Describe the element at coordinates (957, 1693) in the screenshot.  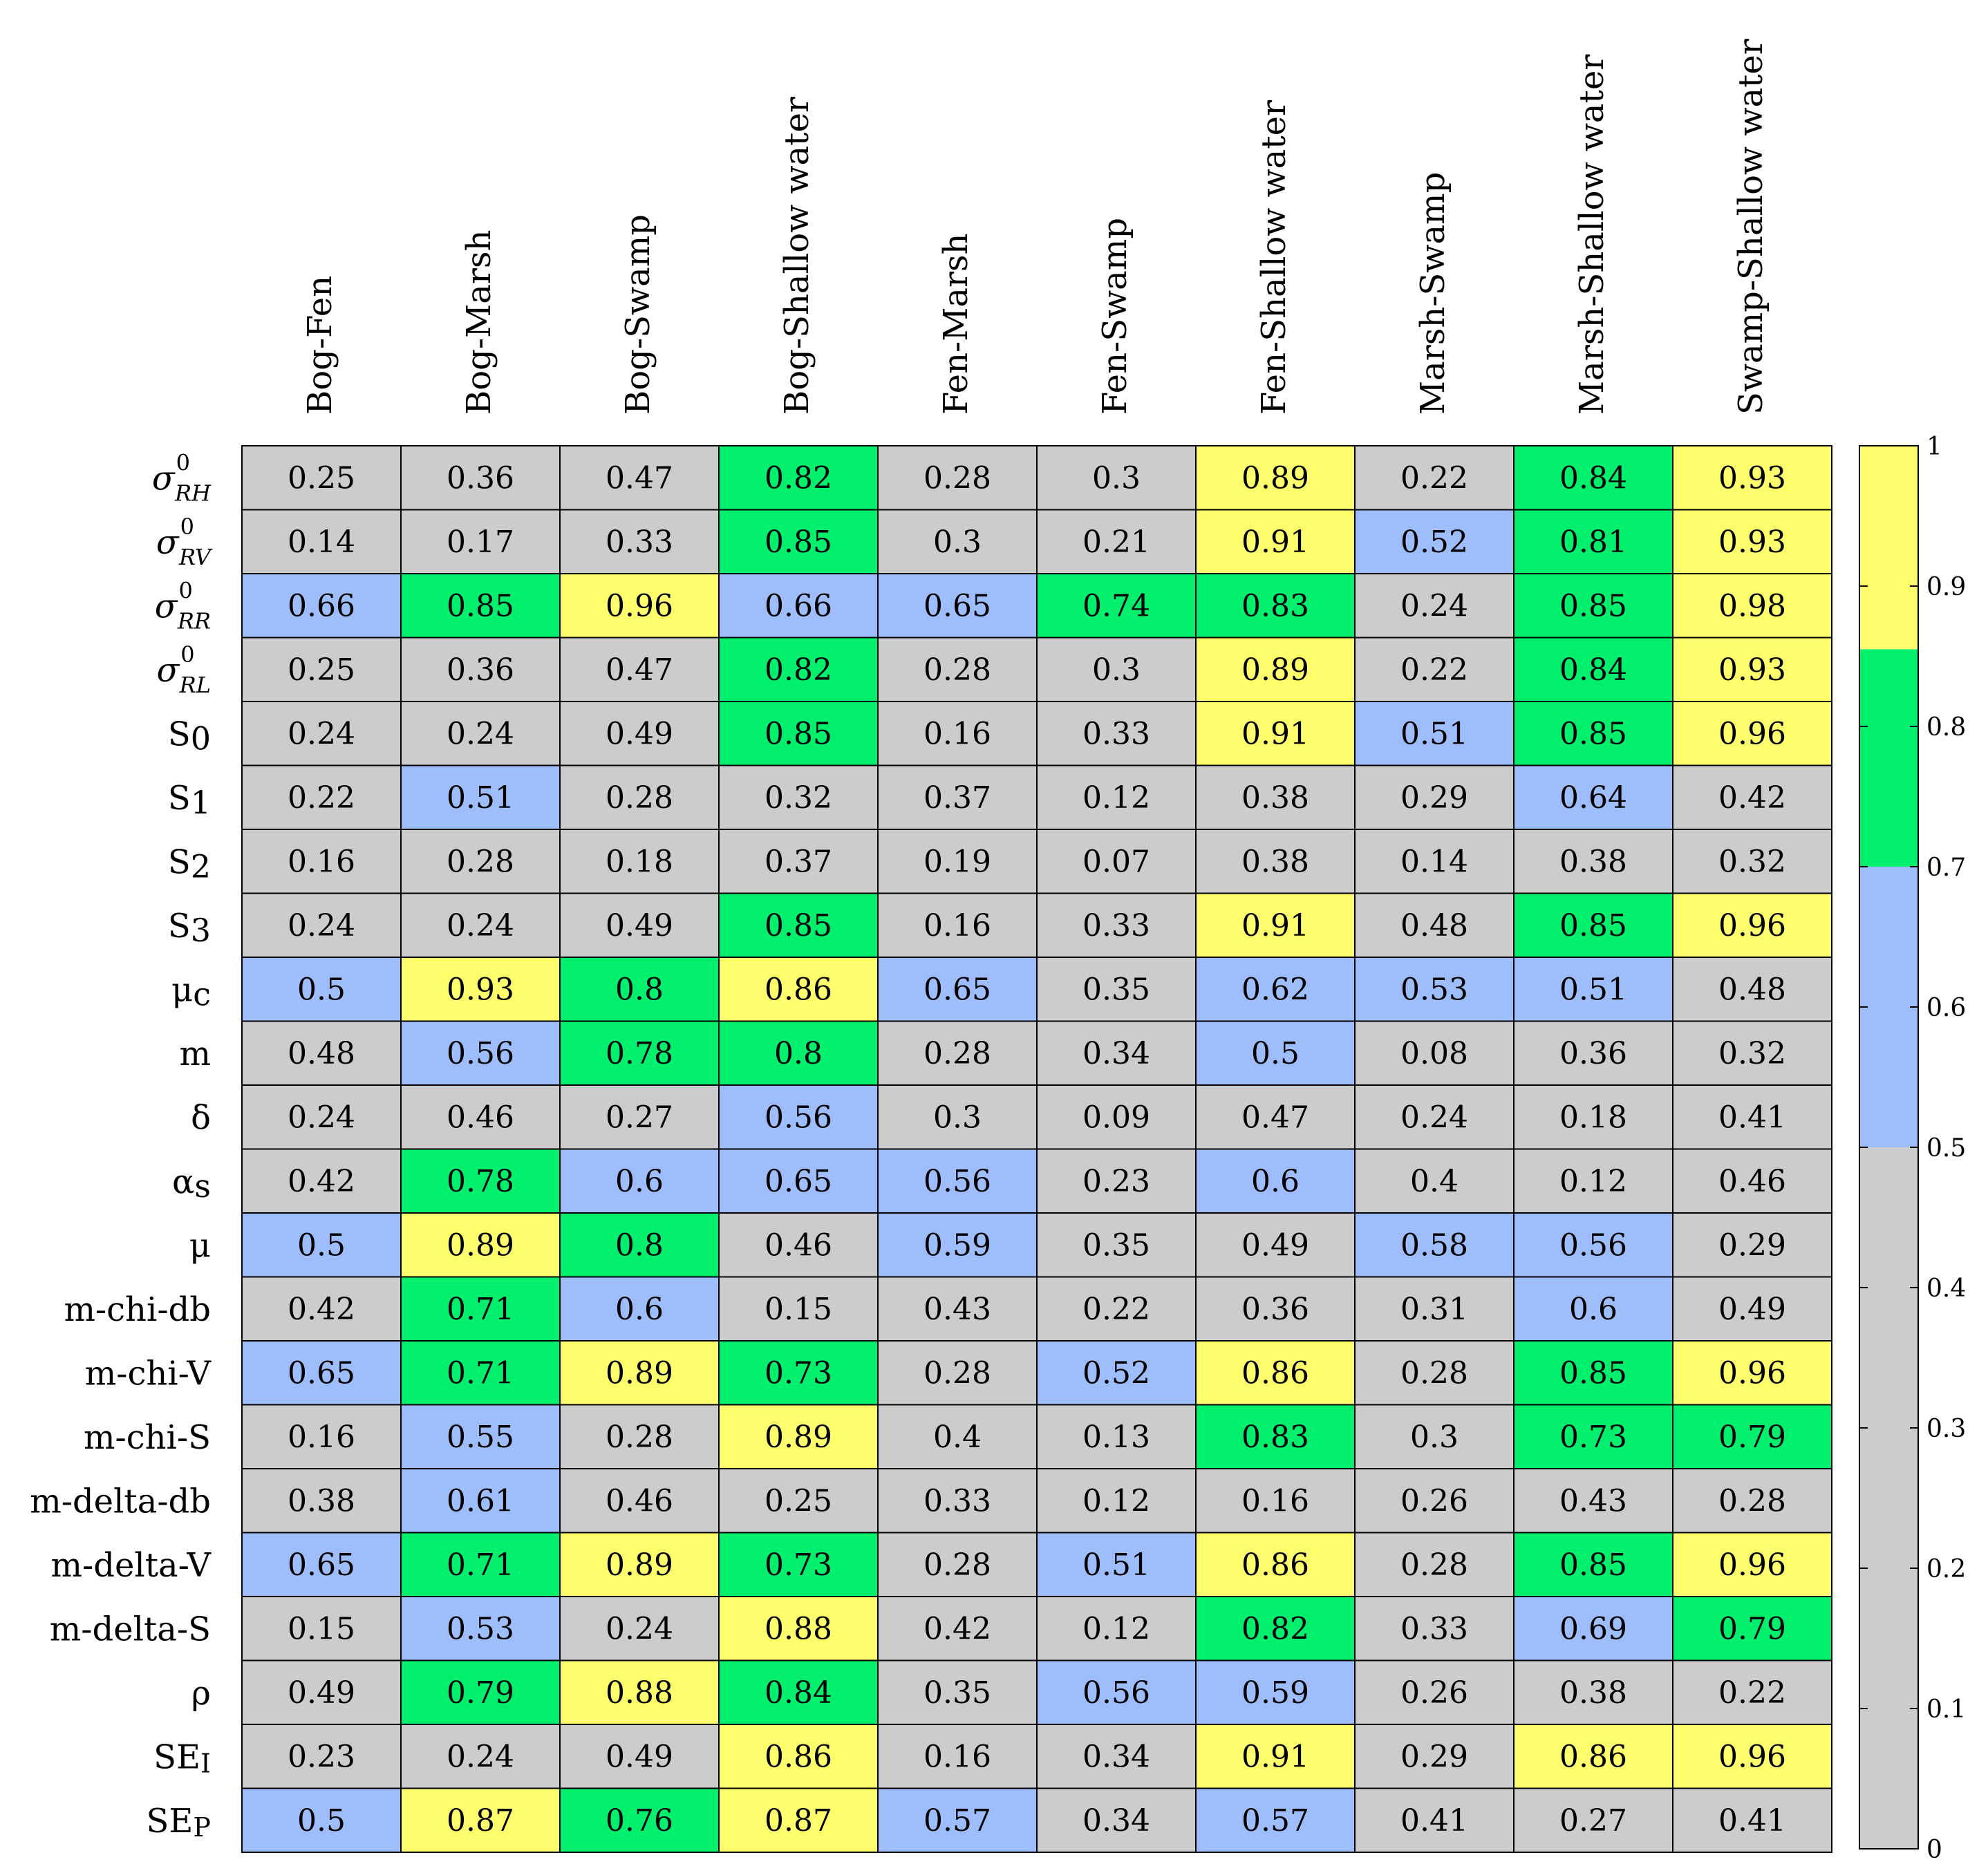
I see `cell-value: 0.35` at that location.